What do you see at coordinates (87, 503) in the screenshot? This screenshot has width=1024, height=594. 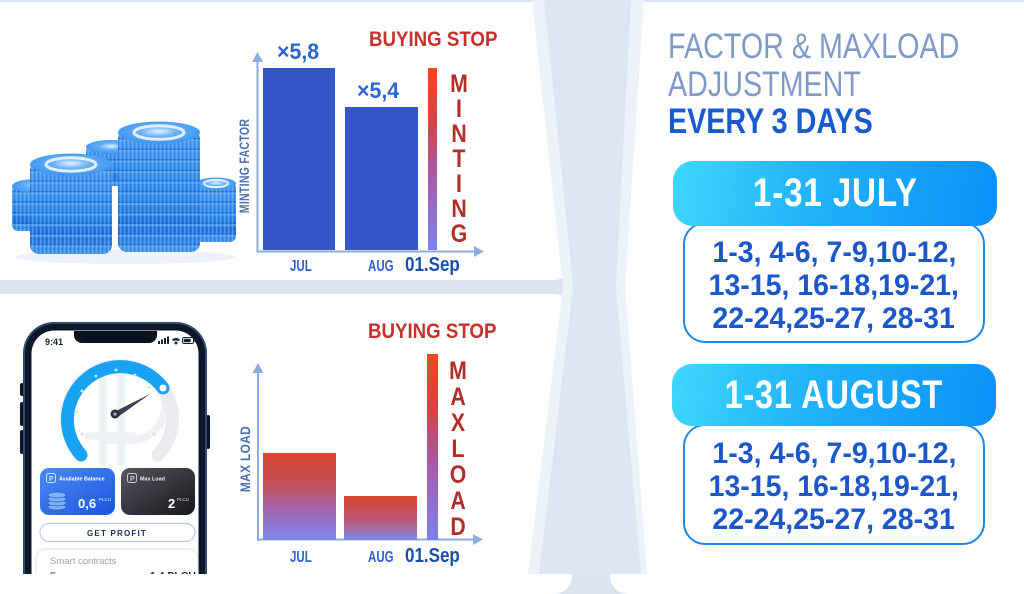 I see `svg-text: 0,6` at bounding box center [87, 503].